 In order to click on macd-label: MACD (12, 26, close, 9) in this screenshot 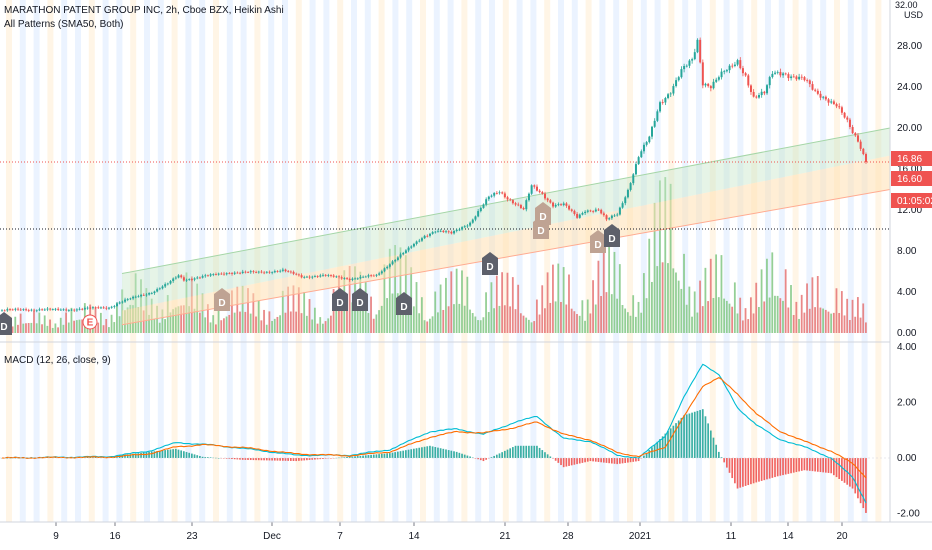, I will do `click(57, 360)`.